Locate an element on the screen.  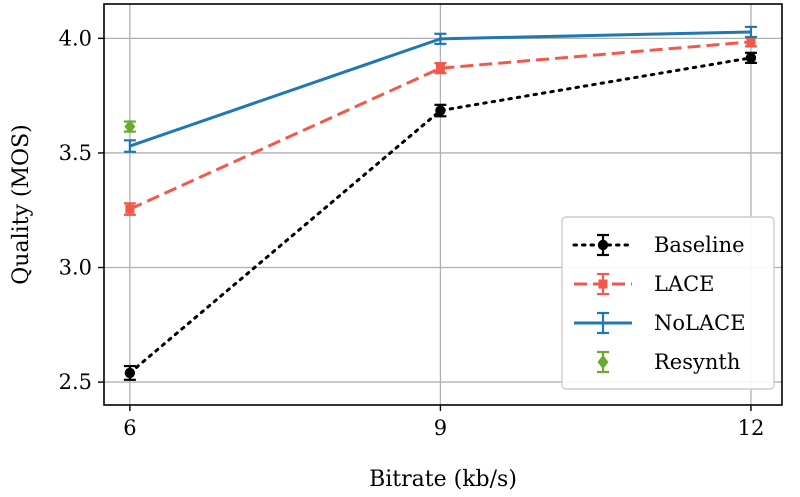
legend-marker-lace is located at coordinates (603, 284).